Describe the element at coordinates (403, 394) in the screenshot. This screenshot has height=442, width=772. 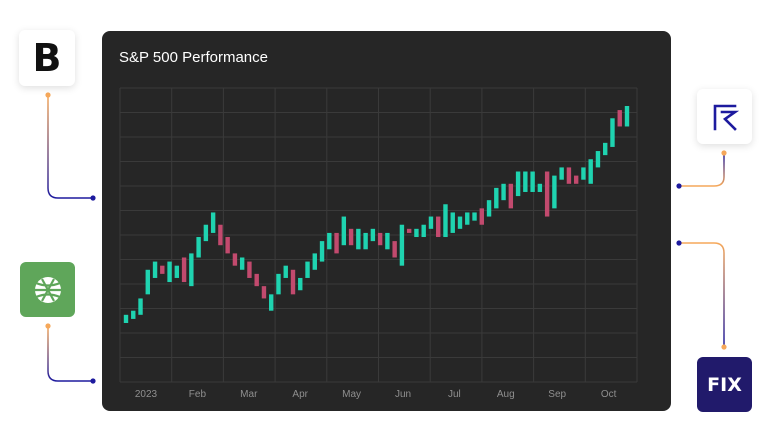
I see `x-tick-label: Jun` at that location.